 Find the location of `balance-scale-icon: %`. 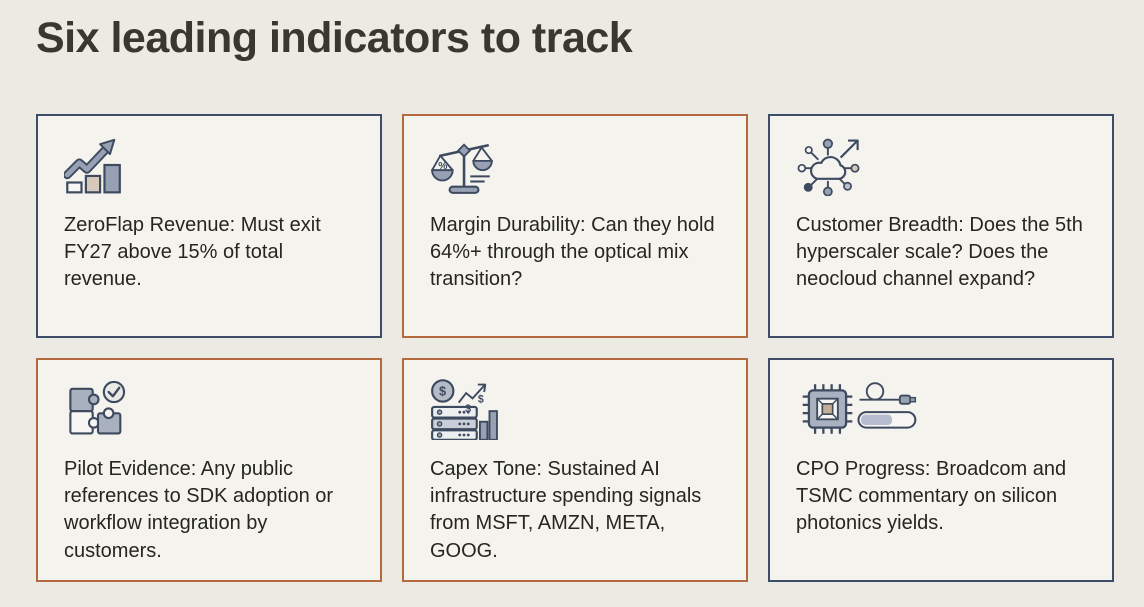

balance-scale-icon: % is located at coordinates (576, 166).